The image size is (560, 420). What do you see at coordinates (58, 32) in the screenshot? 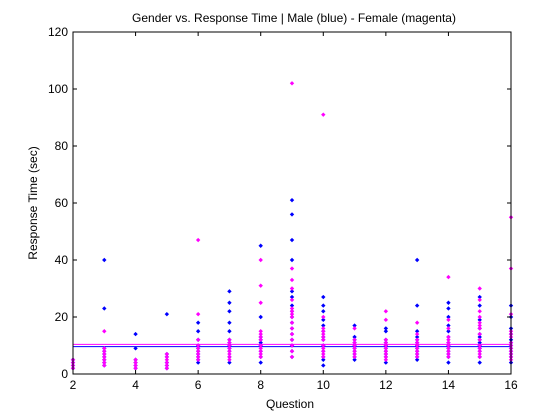
I see `y-tick-label: 120` at bounding box center [58, 32].